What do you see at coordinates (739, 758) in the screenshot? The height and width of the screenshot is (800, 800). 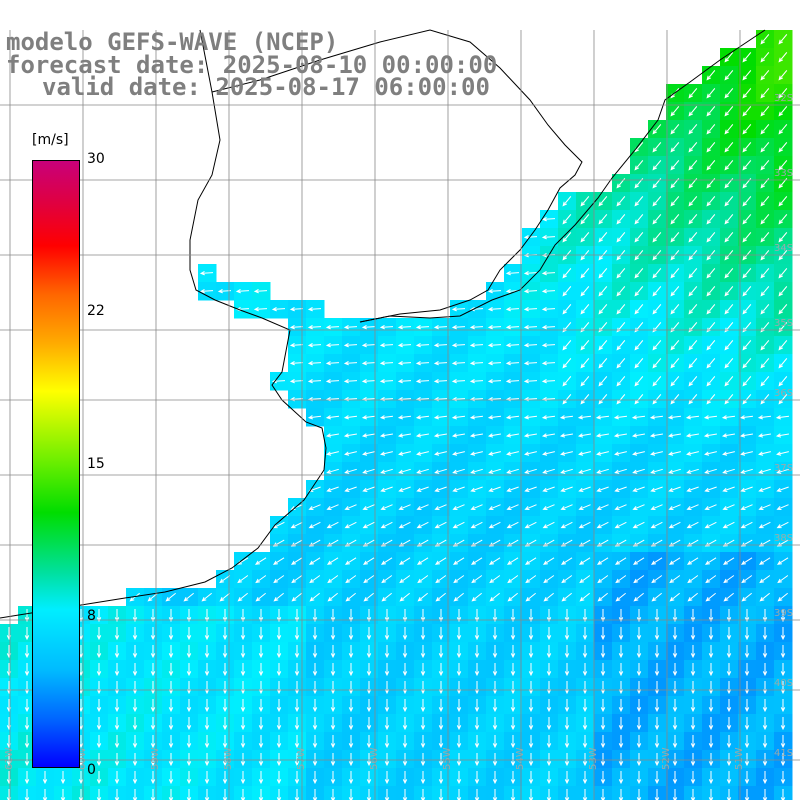 I see `lon-label: 51W` at bounding box center [739, 758].